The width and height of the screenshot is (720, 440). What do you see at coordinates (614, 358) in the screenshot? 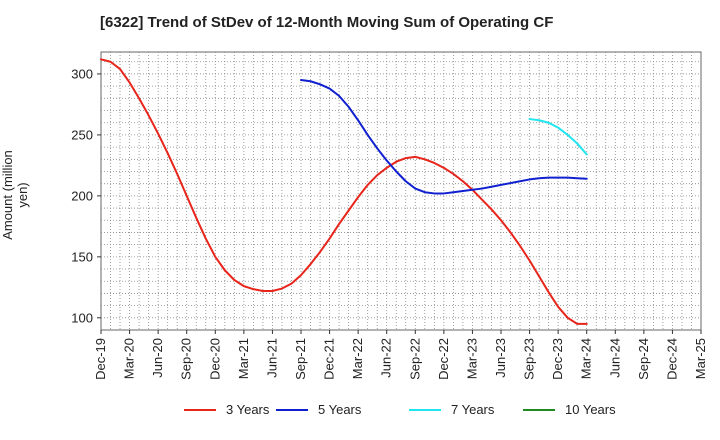
I see `x-tick-label: Jun-24` at bounding box center [614, 358].